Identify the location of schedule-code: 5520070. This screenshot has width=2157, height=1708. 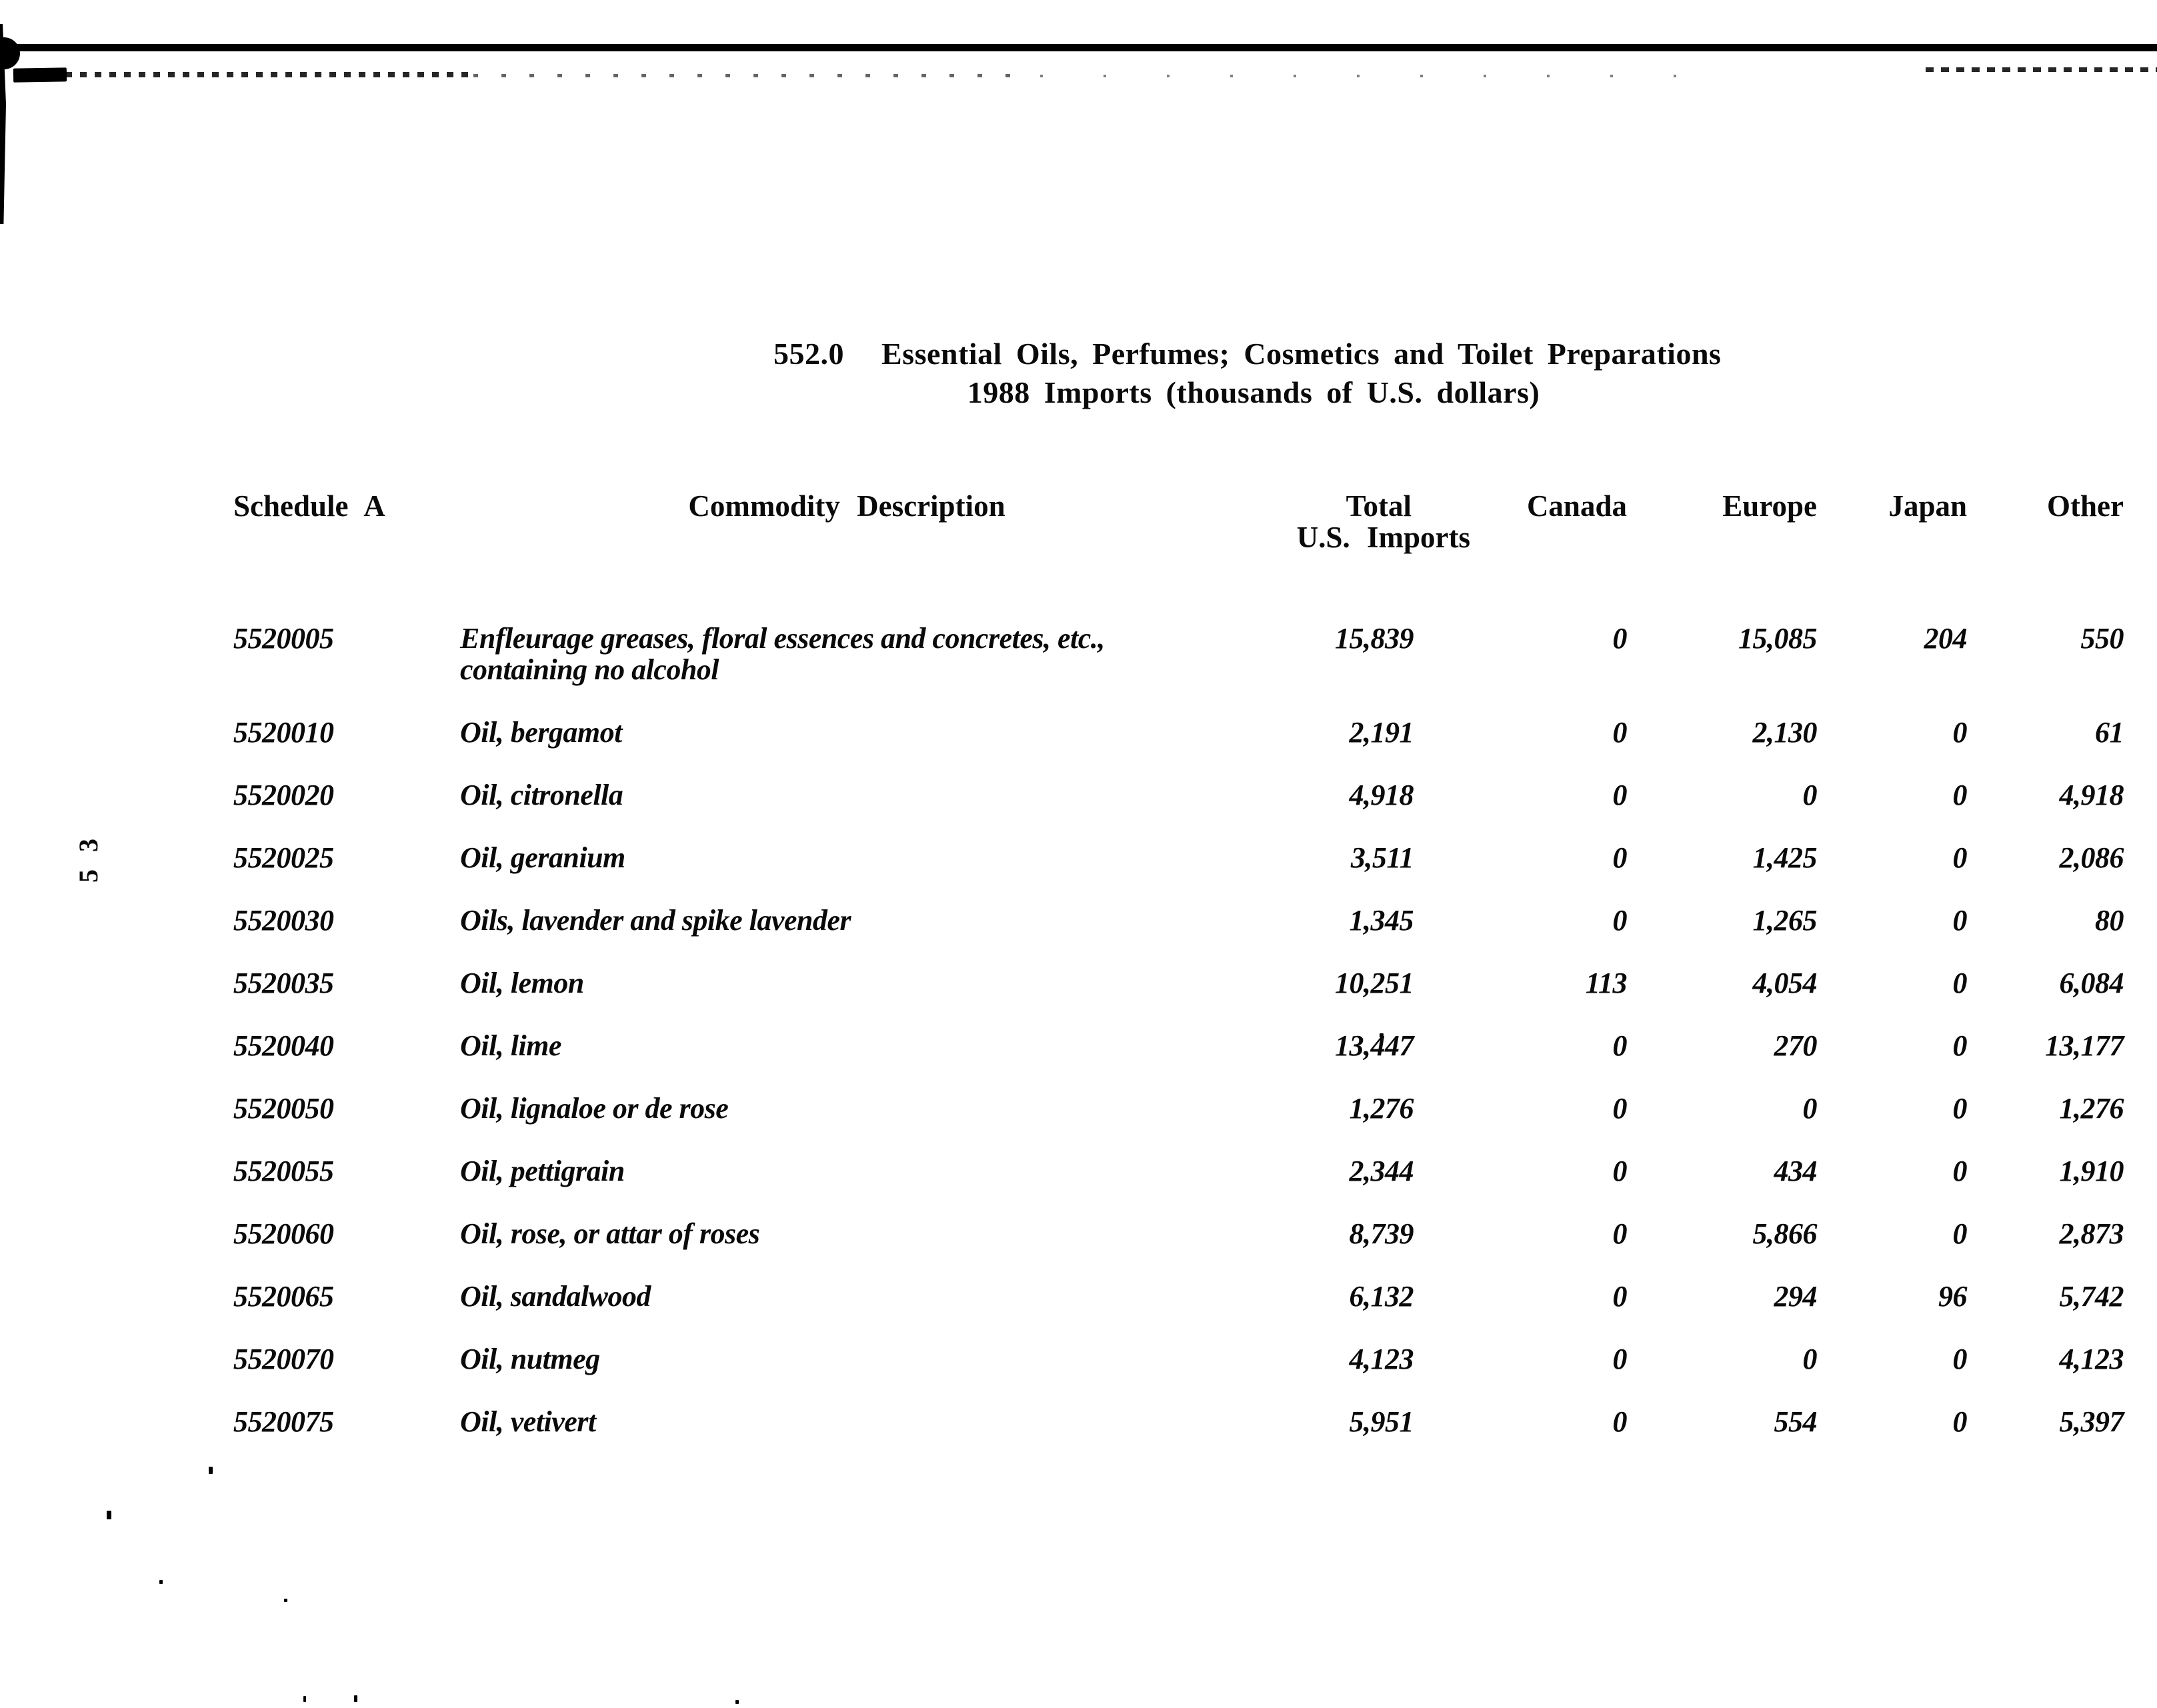
(284, 1359).